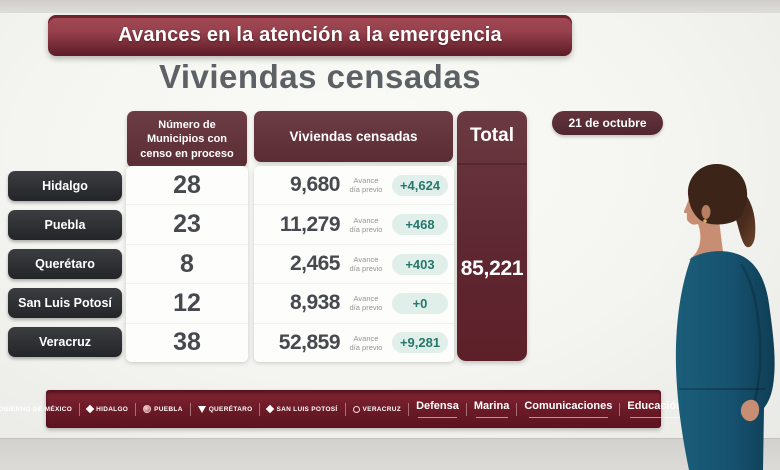  Describe the element at coordinates (65, 224) in the screenshot. I see `state-label: Puebla` at that location.